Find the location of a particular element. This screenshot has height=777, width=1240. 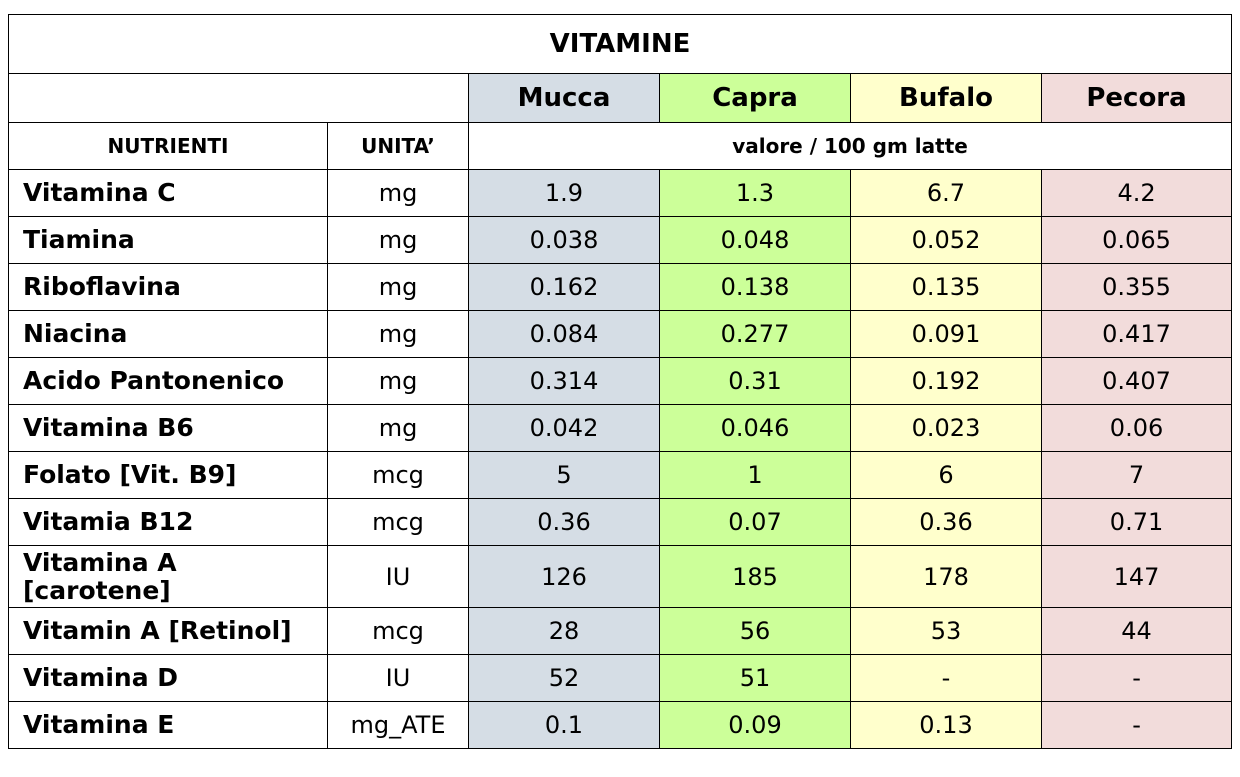

table-row: Vitamia B12 mcg 0.36 0.07 0.36 0.71 is located at coordinates (620, 522).